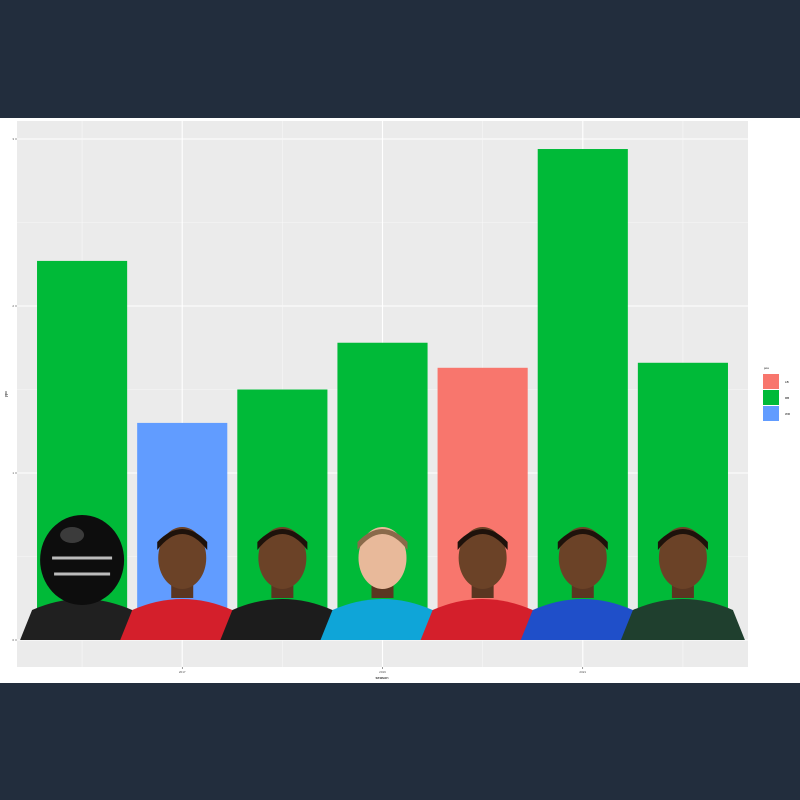 This screenshot has width=800, height=800. What do you see at coordinates (13, 473) in the screenshot?
I see `y-tick-label: 1` at bounding box center [13, 473].